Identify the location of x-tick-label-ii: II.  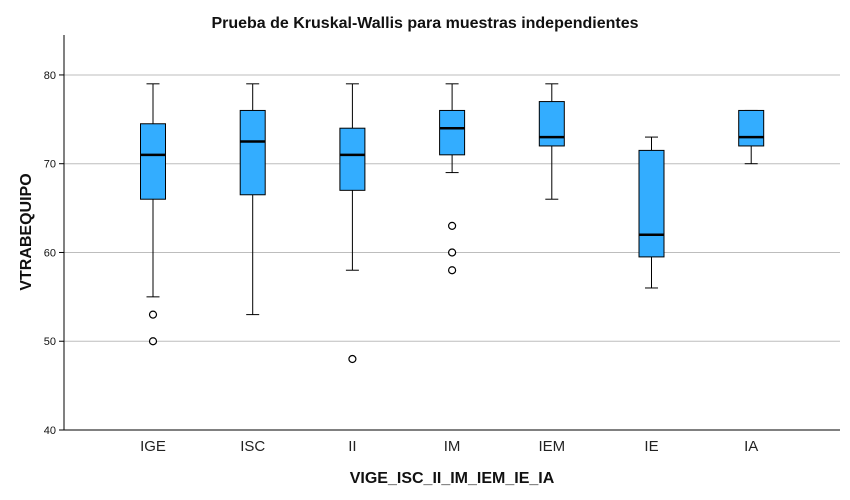
(352, 446).